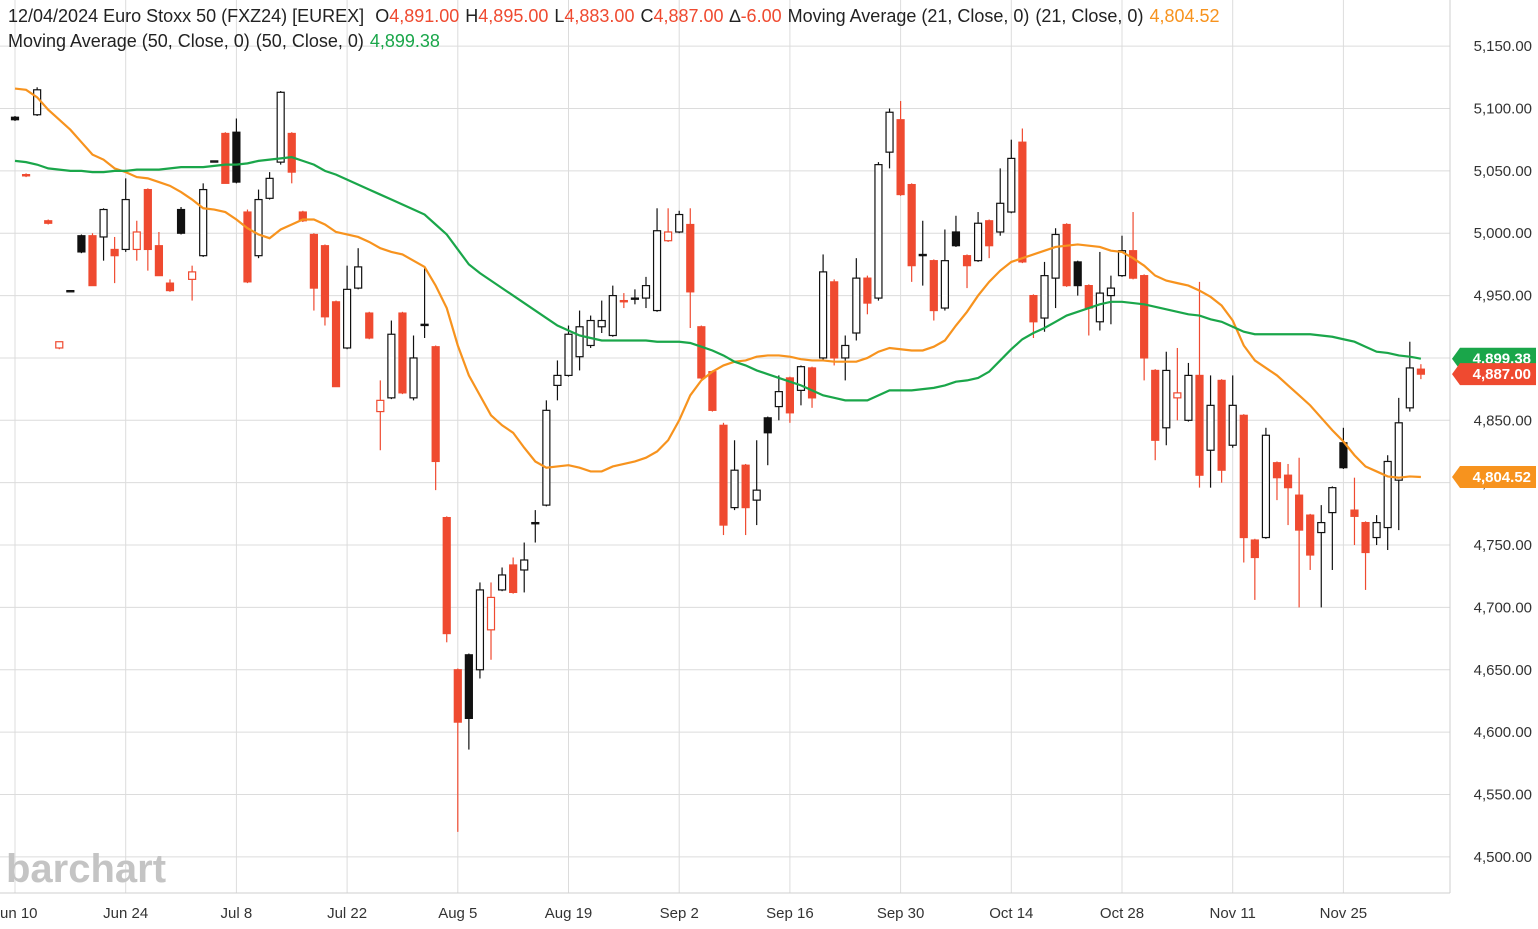 Image resolution: width=1538 pixels, height=929 pixels. Describe the element at coordinates (1503, 794) in the screenshot. I see `y-tick-label: 4,550.00` at that location.